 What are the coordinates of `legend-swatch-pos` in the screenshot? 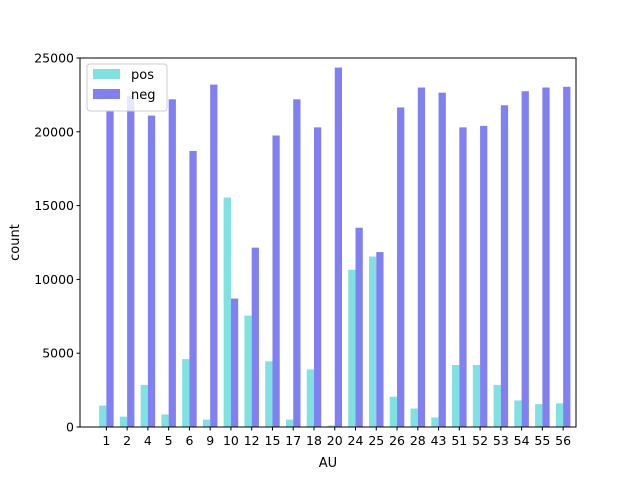 It's located at (106, 74).